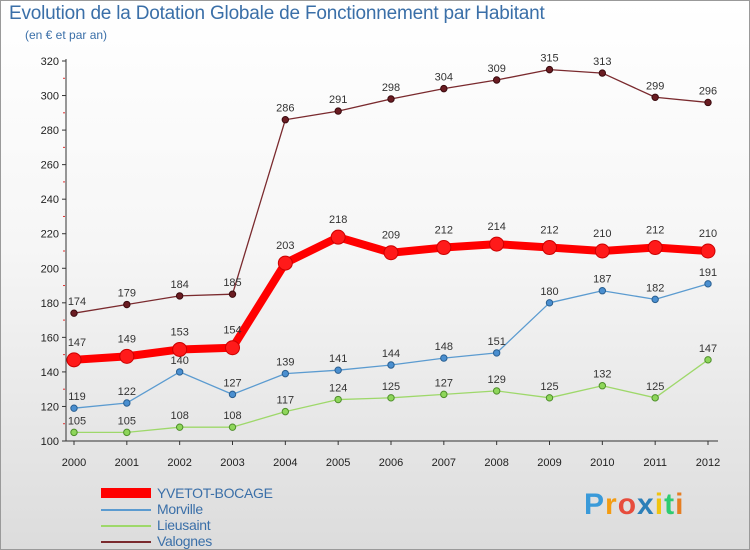 This screenshot has height=550, width=750. What do you see at coordinates (50, 442) in the screenshot?
I see `y-tick-label: 100` at bounding box center [50, 442].